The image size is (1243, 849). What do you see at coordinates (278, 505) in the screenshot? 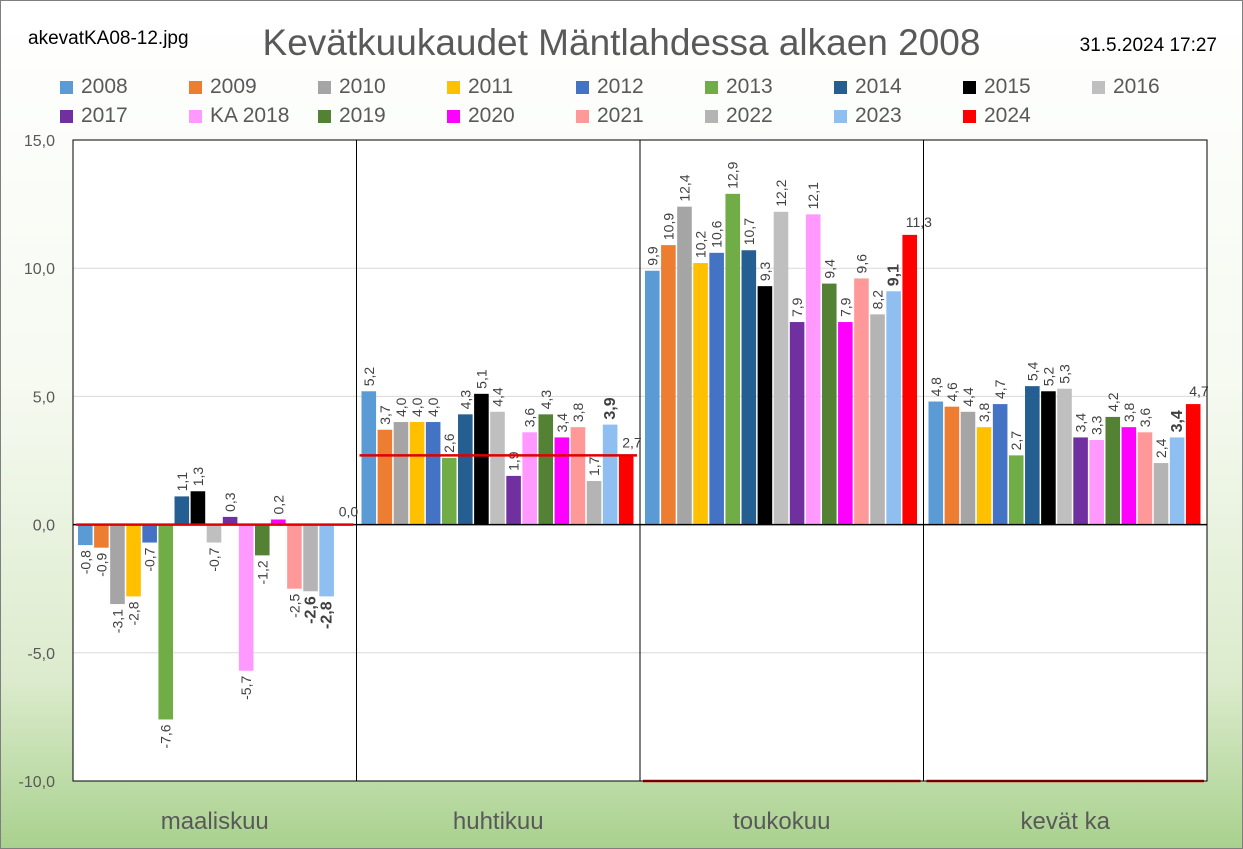
I see `data-label: 0,2` at bounding box center [278, 505].